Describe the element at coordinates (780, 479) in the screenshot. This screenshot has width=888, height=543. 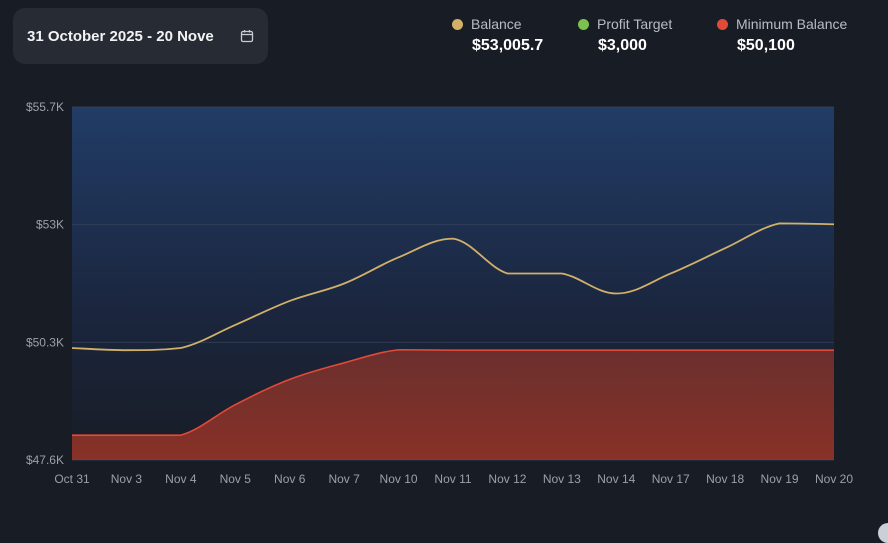
I see `x-tick-label: Nov 19` at that location.